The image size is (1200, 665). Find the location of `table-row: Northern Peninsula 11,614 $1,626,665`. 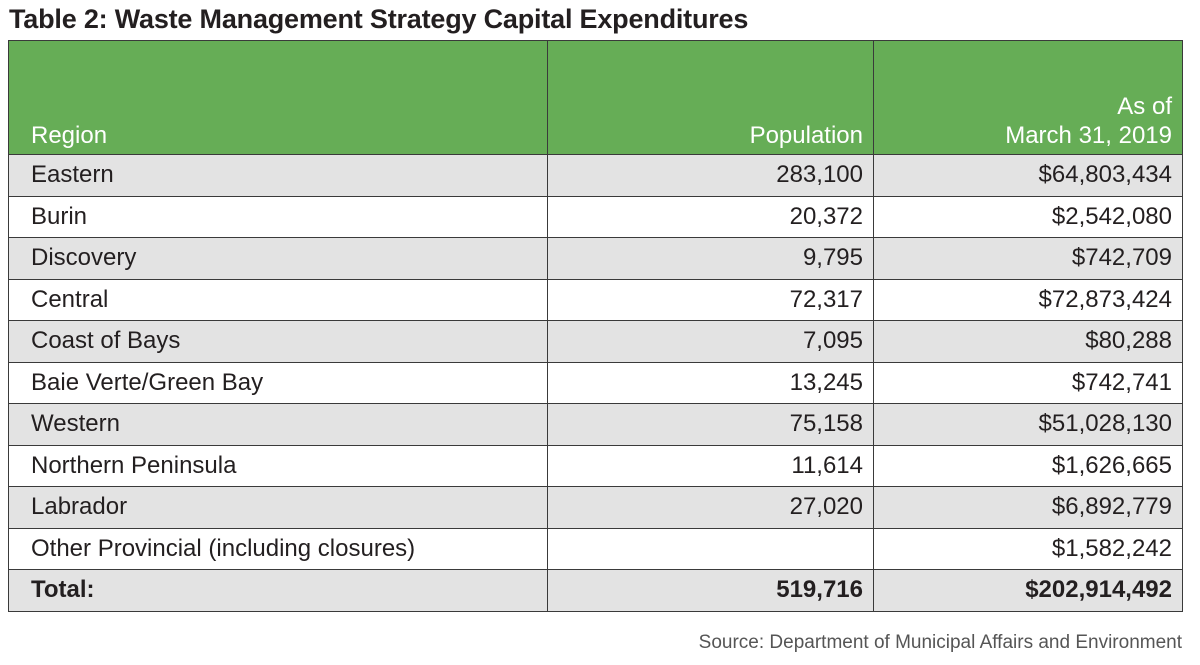

table-row: Northern Peninsula 11,614 $1,626,665 is located at coordinates (595, 465).